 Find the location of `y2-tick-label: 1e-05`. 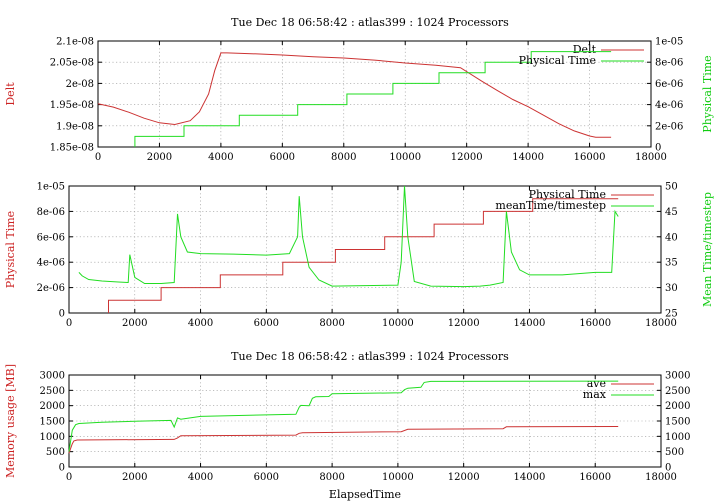

y2-tick-label: 1e-05 is located at coordinates (669, 42).